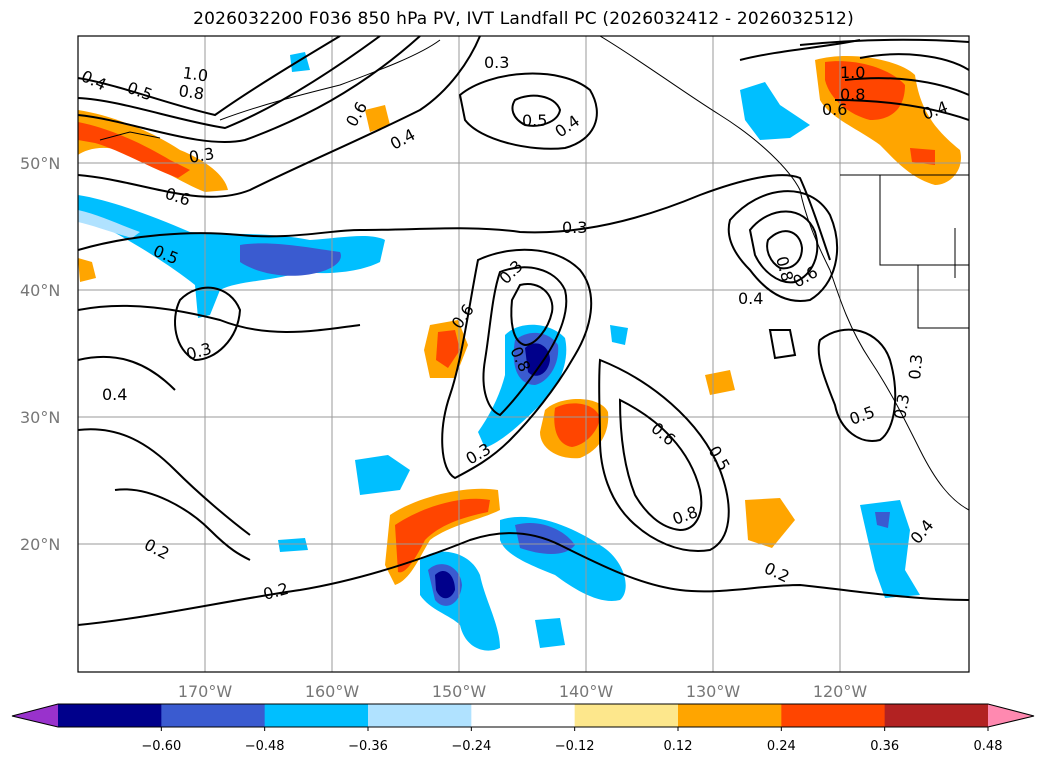  What do you see at coordinates (459, 691) in the screenshot?
I see `lon-label: 150°W` at bounding box center [459, 691].